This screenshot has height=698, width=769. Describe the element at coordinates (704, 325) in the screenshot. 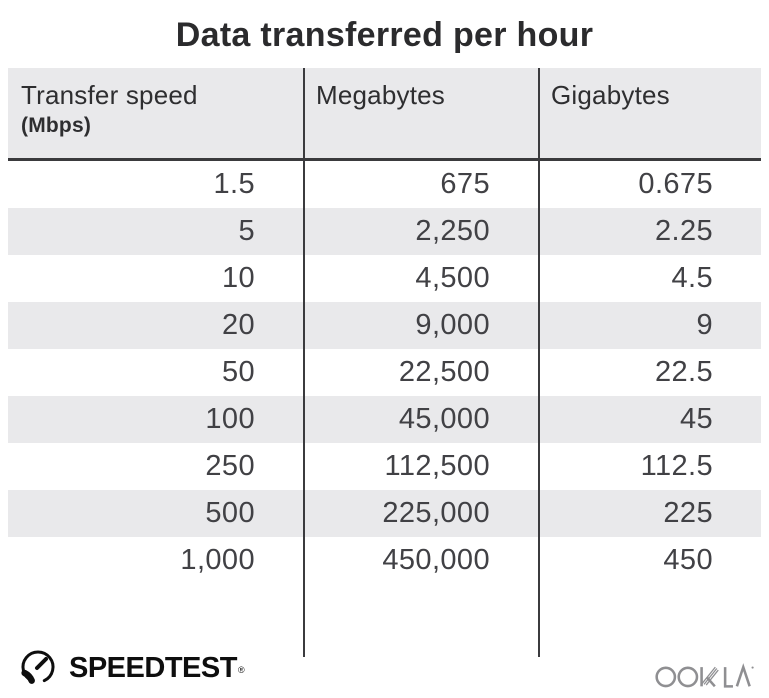

I see `cell-gigabytes: 9` at that location.